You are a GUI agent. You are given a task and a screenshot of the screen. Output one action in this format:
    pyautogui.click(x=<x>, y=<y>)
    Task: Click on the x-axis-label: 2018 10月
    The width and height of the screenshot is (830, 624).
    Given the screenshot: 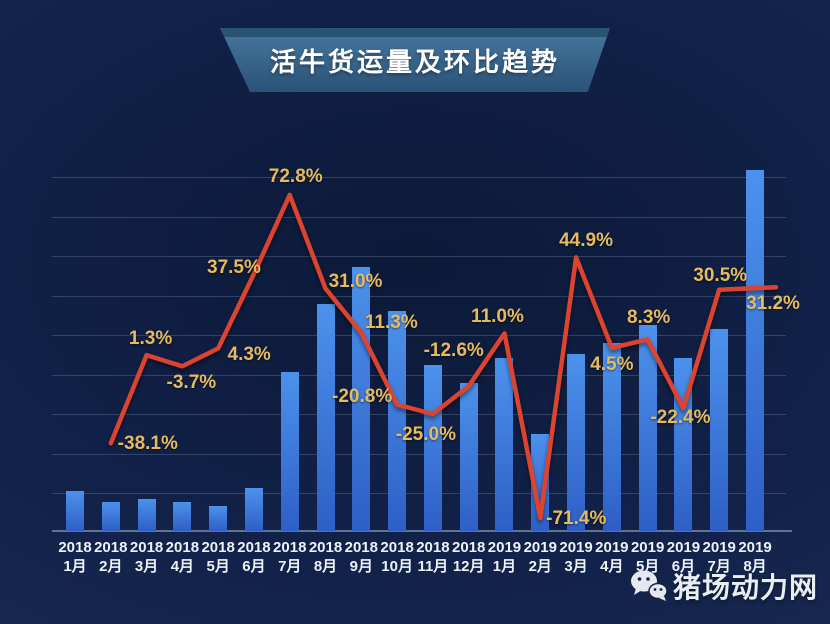 What is the action you would take?
    pyautogui.click(x=397, y=557)
    